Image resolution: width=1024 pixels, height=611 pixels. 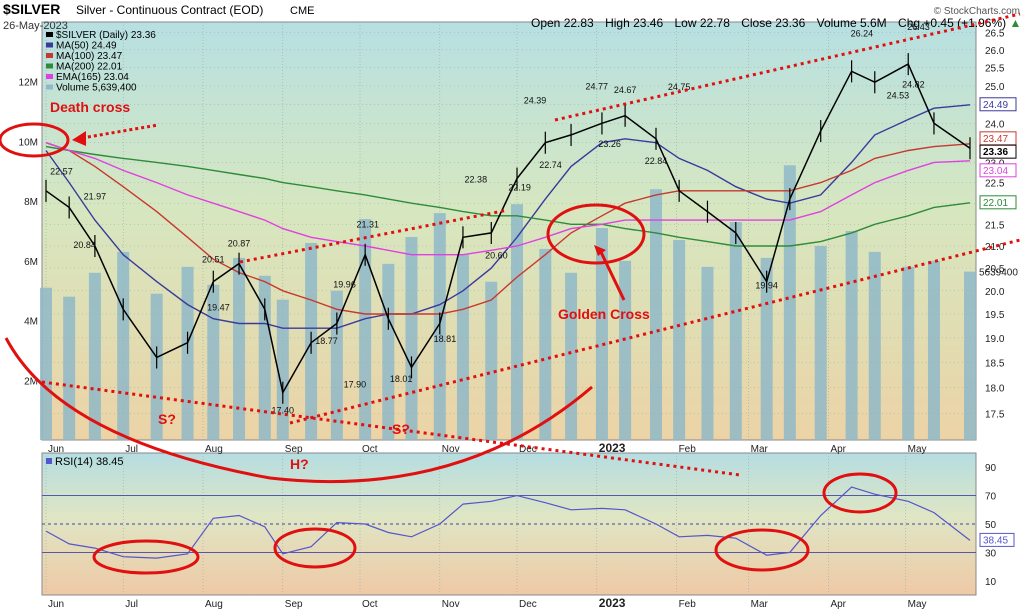 I want to click on price-label: 22.19, so click(x=519, y=187).